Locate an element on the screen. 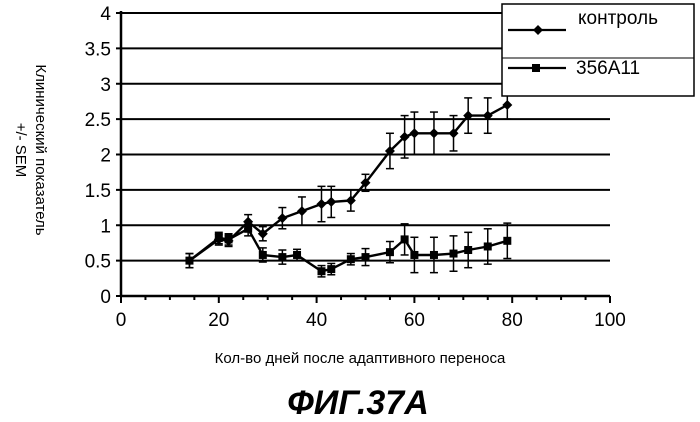  y-tick-label: 3 is located at coordinates (105, 85).